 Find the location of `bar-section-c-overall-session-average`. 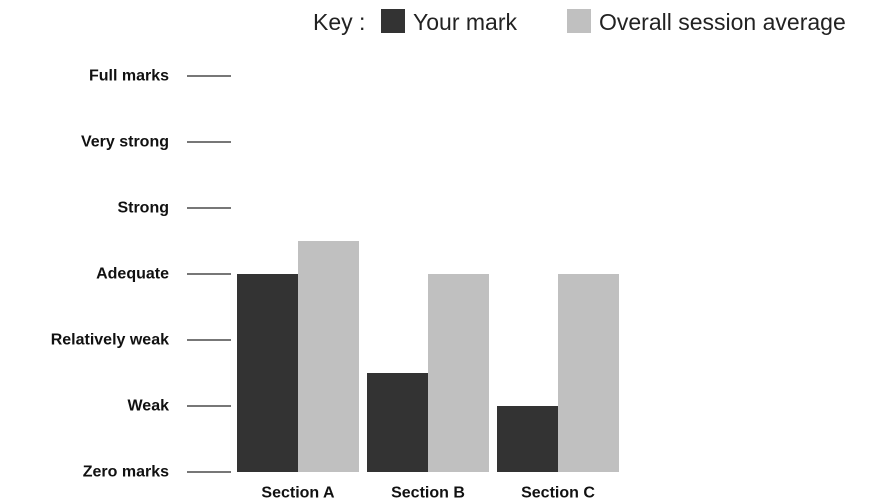

bar-section-c-overall-session-average is located at coordinates (588, 373).